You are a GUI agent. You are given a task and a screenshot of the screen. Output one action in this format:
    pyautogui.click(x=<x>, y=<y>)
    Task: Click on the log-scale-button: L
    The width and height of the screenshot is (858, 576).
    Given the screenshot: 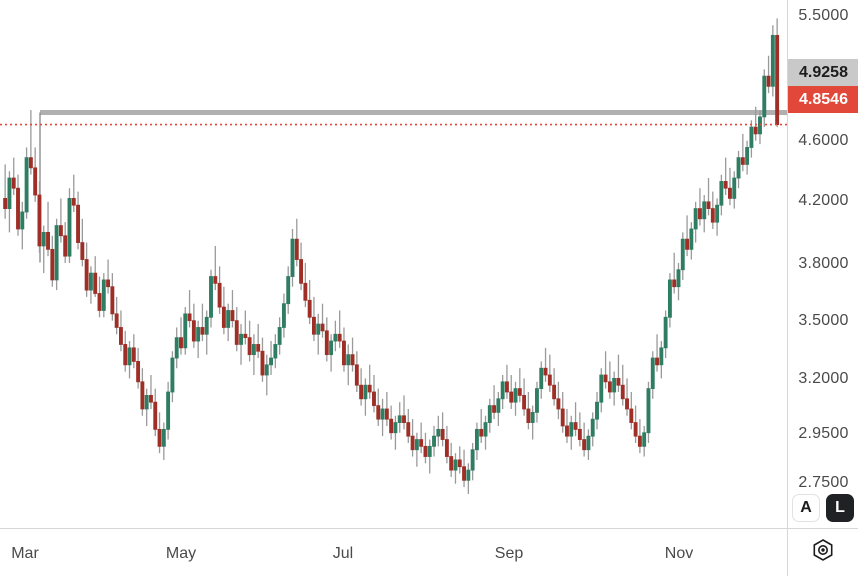 What is the action you would take?
    pyautogui.click(x=840, y=507)
    